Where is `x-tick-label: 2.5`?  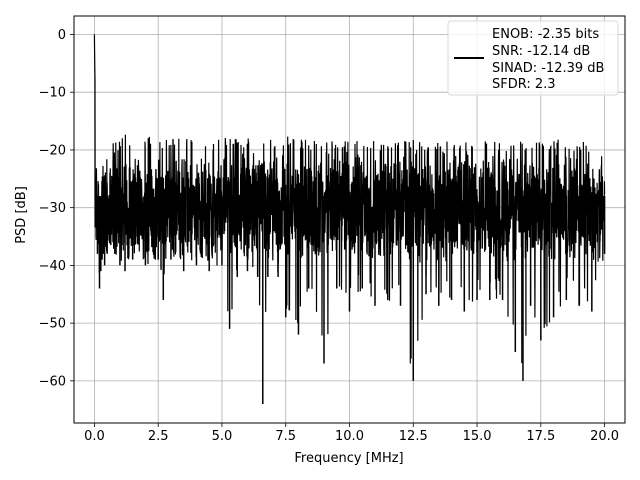 x-tick-label: 2.5 is located at coordinates (158, 436).